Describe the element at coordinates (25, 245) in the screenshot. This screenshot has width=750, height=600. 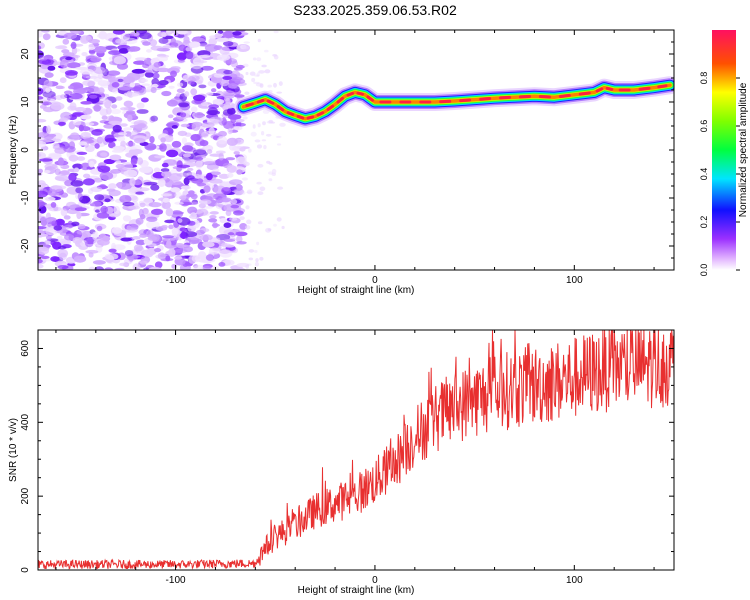
I see `y-tick-label: -20` at that location.